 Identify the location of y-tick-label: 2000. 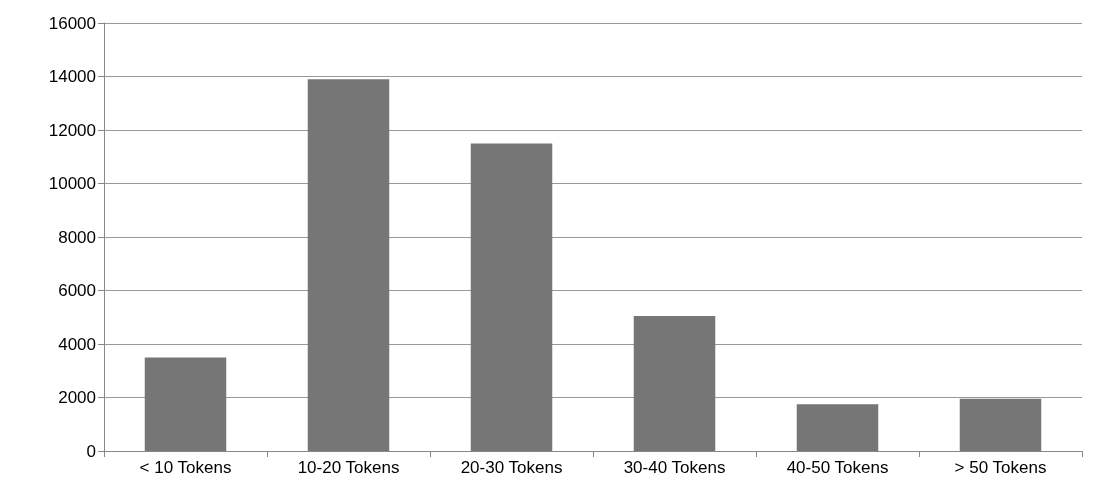
(77, 397).